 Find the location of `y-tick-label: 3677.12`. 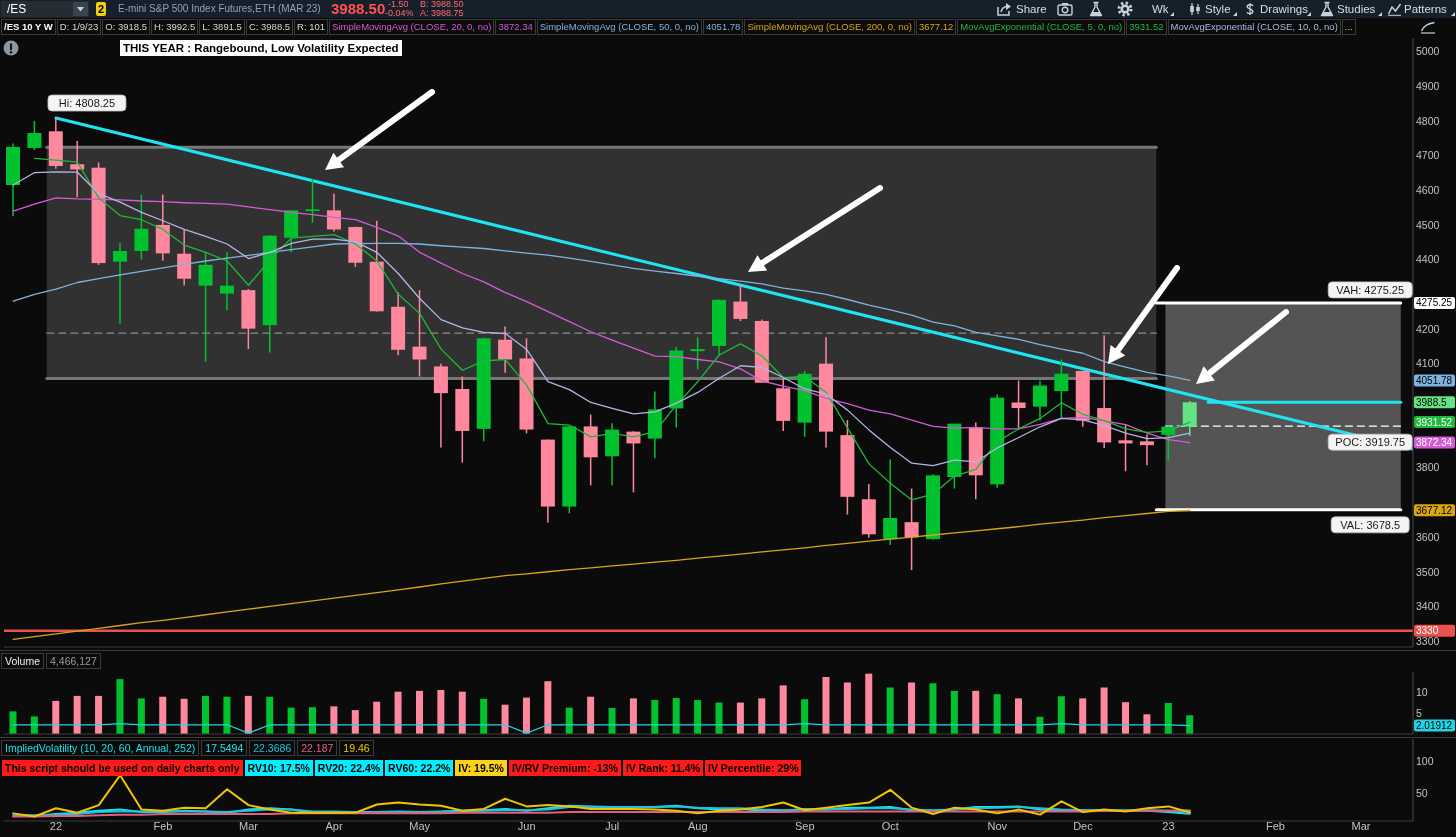

y-tick-label: 3677.12 is located at coordinates (1434, 510).